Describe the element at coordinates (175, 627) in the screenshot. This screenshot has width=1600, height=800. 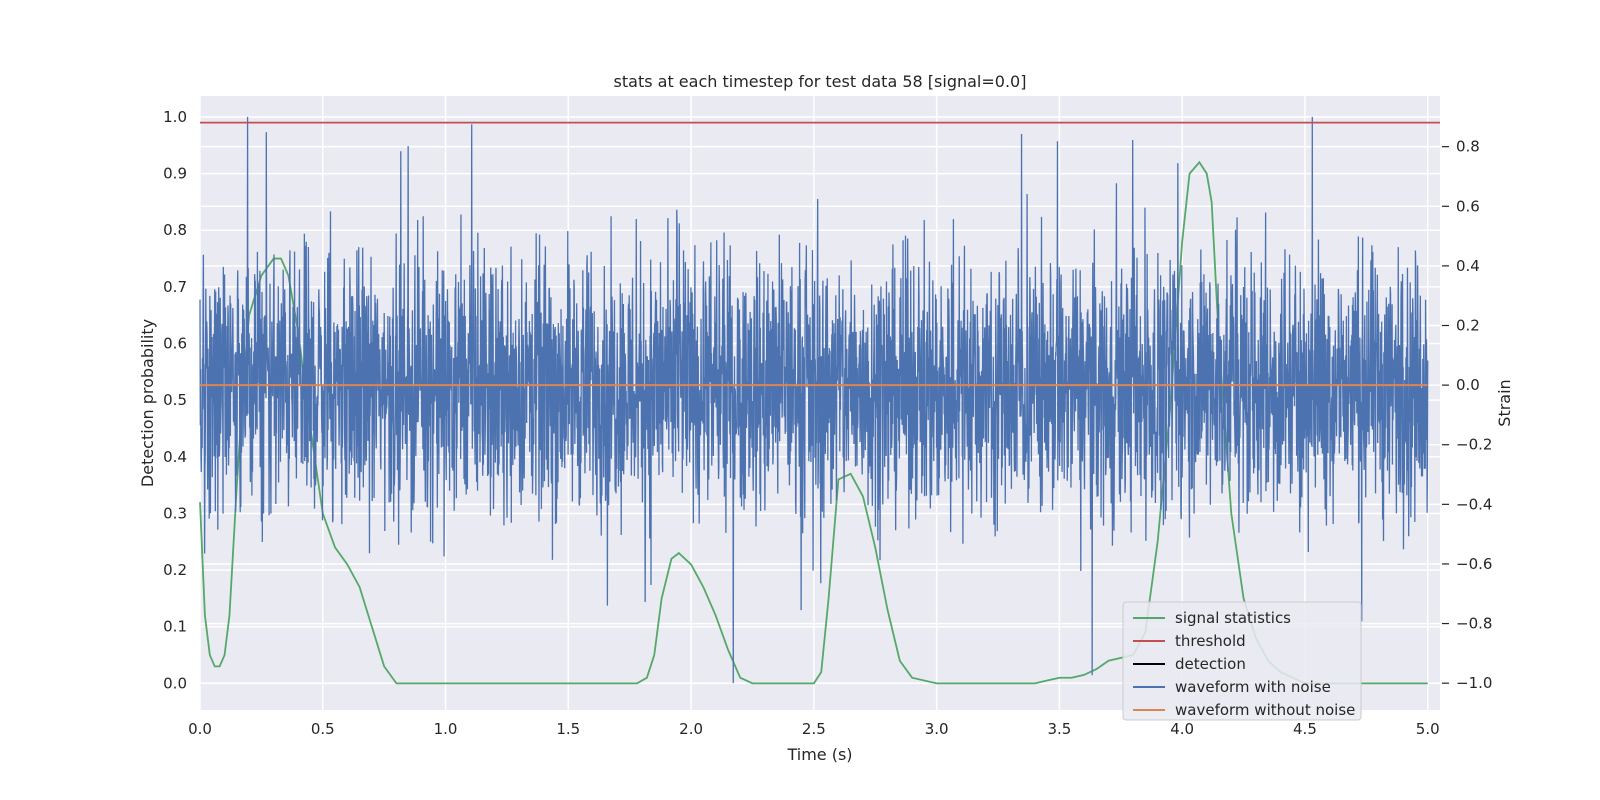
I see `y-left-tick-label: 0.1` at that location.